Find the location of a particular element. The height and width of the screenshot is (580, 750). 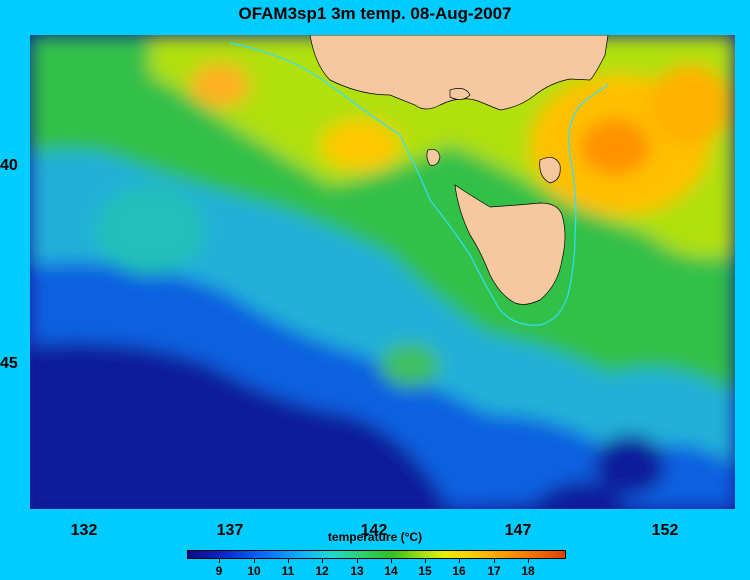

lon-label-132: 132 is located at coordinates (84, 530).